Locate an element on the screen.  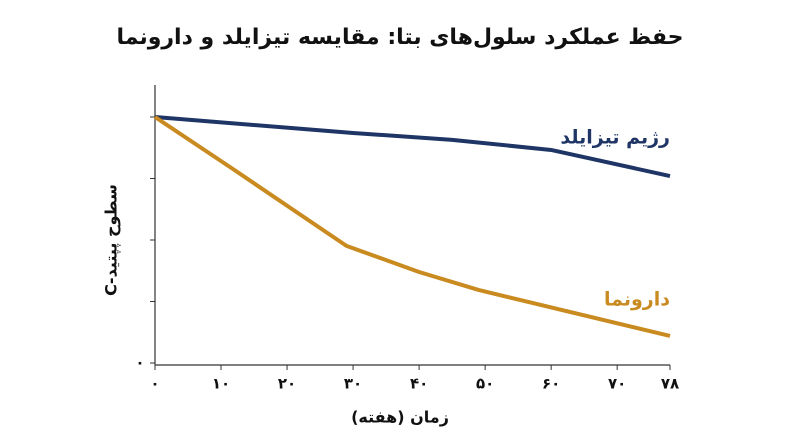
x-tick-label: ۷۰ is located at coordinates (617, 384).